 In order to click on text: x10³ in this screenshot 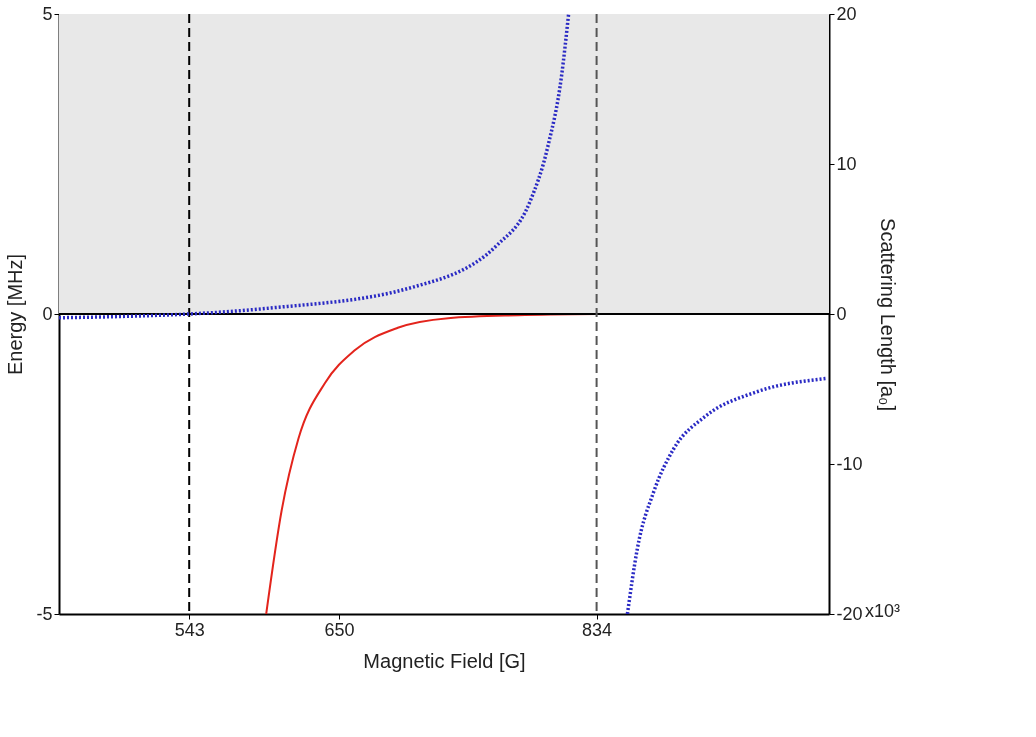, I will do `click(883, 611)`.